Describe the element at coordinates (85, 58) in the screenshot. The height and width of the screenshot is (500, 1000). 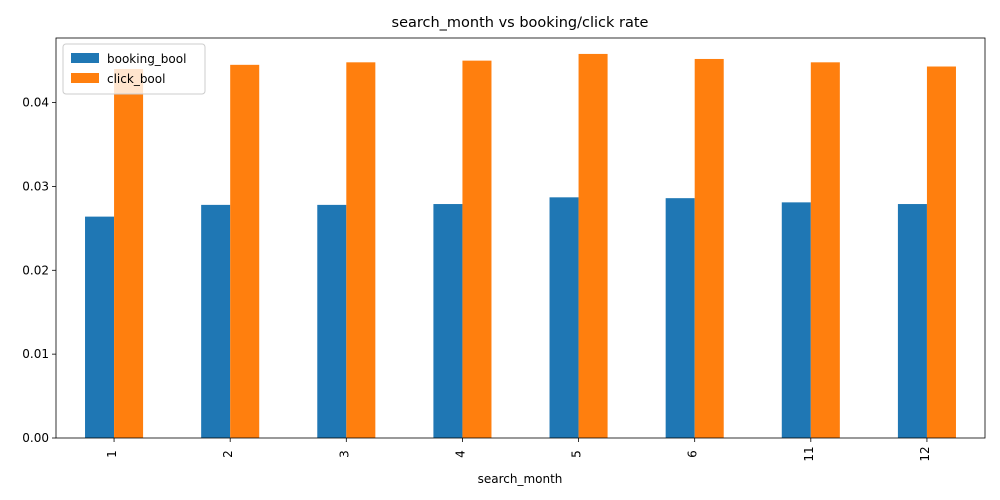
I see `legend-swatch-booking_bool` at that location.